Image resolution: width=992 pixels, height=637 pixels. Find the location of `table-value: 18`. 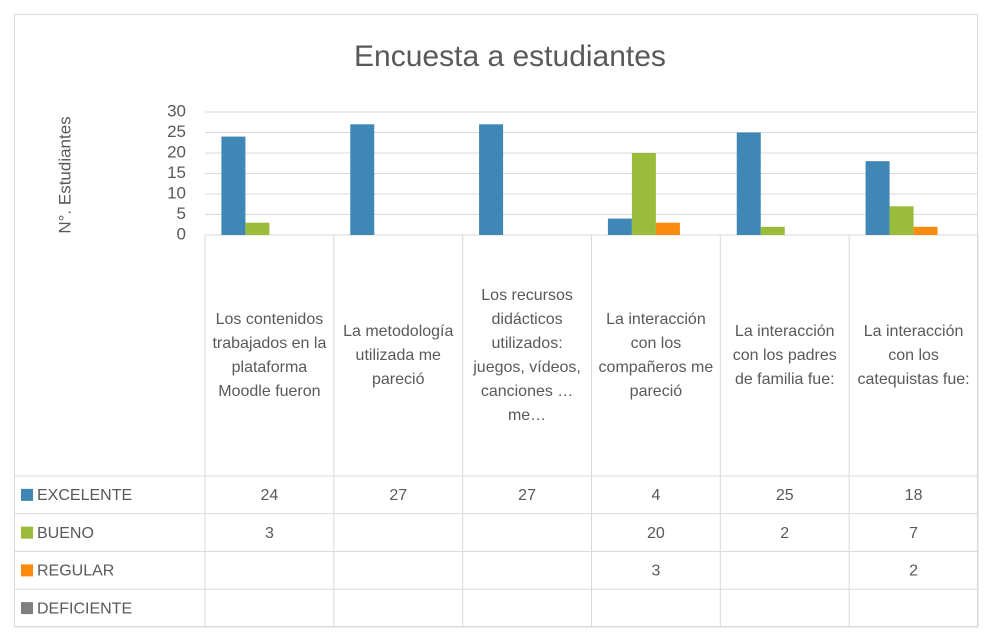

table-value: 18 is located at coordinates (914, 495).